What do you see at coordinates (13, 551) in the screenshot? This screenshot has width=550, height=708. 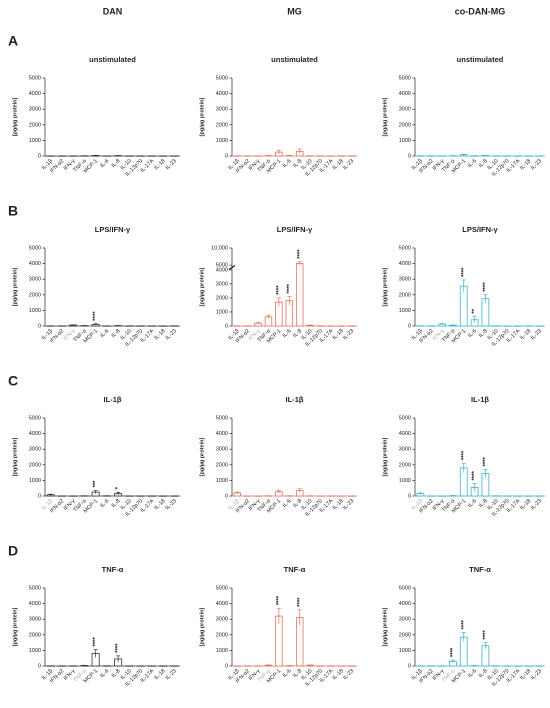 I see `panel-letter: D` at bounding box center [13, 551].